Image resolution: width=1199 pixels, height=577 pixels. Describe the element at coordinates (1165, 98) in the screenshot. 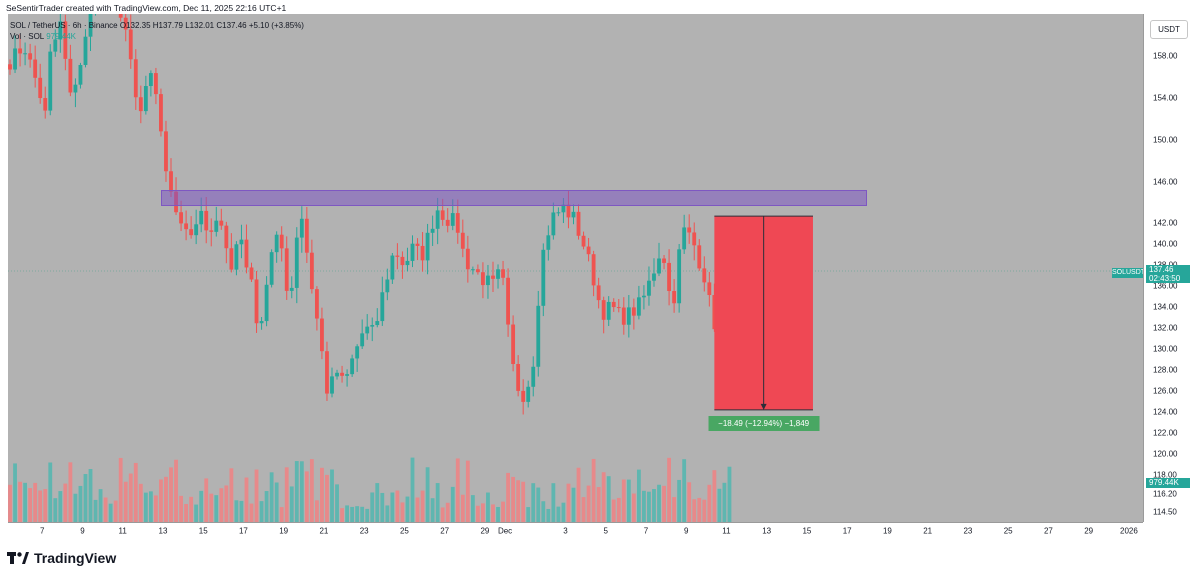

I see `price-tick-label: 154.00` at that location.